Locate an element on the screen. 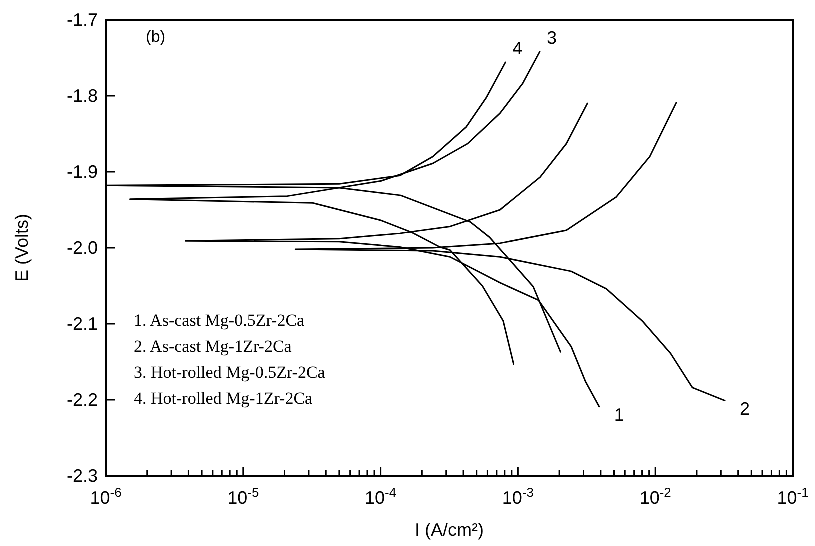 This screenshot has height=546, width=815. x-tick-label: 10$^{-4}$ is located at coordinates (381, 496).